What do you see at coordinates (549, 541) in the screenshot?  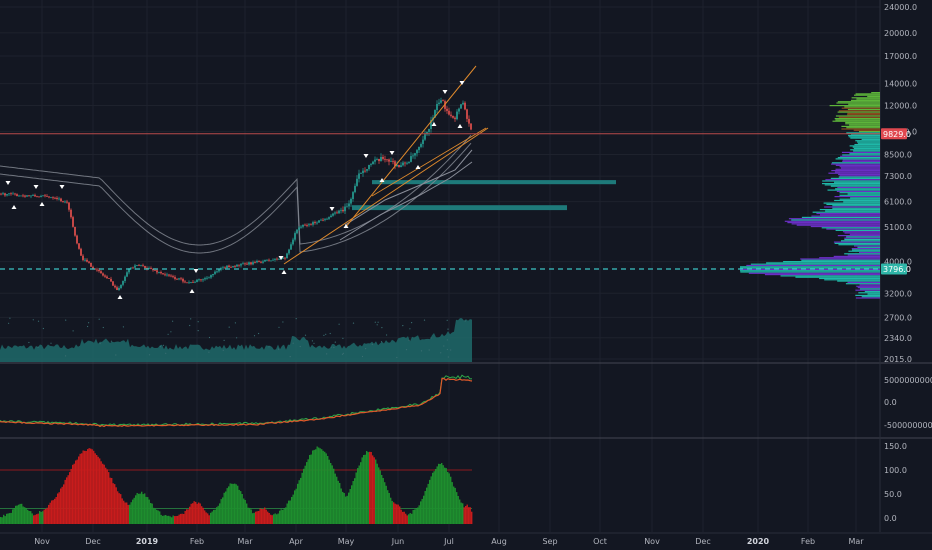 I see `time-axis-label: Sep` at bounding box center [549, 541].